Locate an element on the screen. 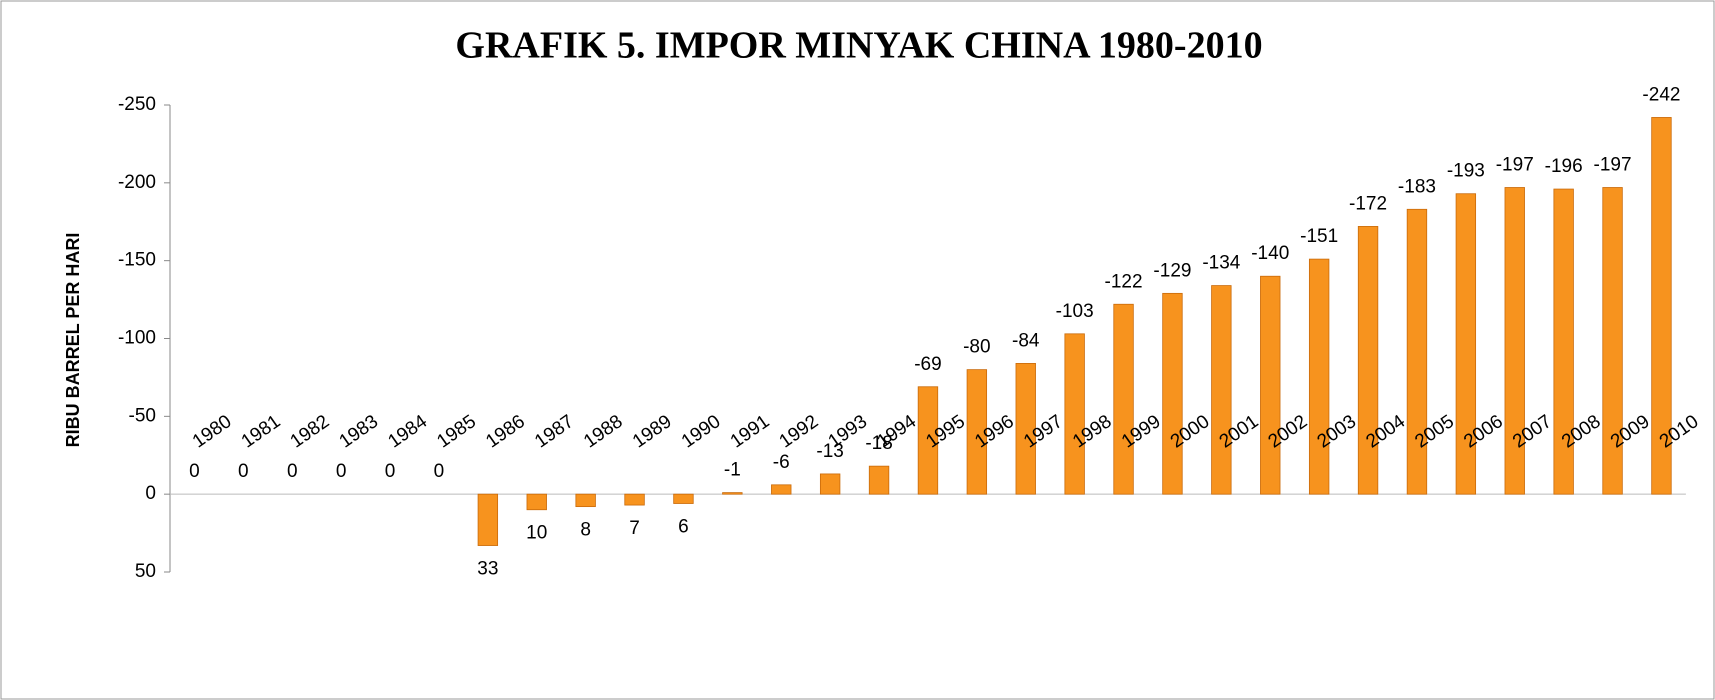 Image resolution: width=1715 pixels, height=700 pixels. value-label: 7 is located at coordinates (634, 528).